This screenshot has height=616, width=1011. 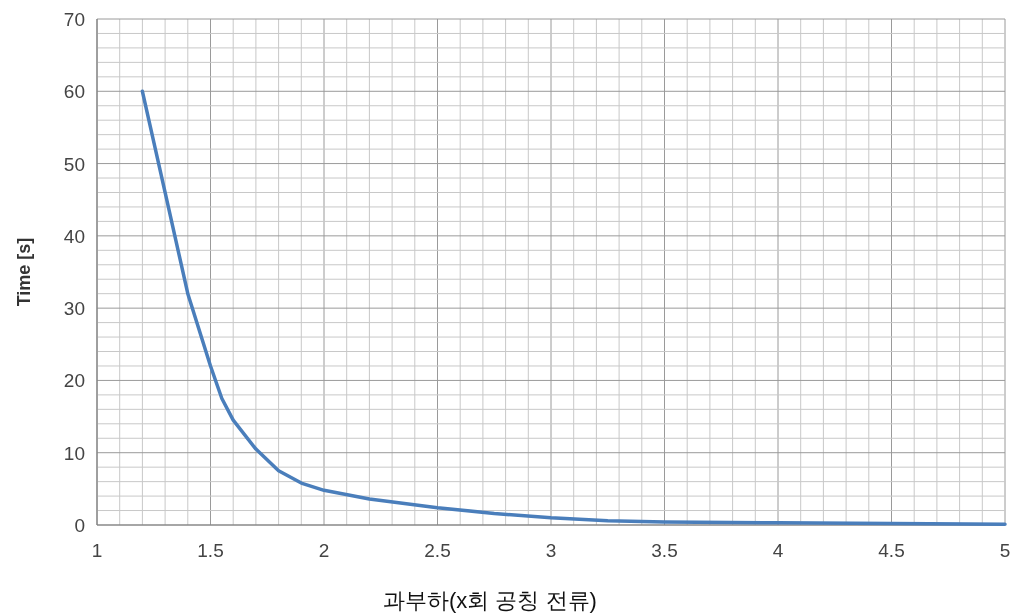 What do you see at coordinates (74, 19) in the screenshot?
I see `y-tick-label: 70` at bounding box center [74, 19].